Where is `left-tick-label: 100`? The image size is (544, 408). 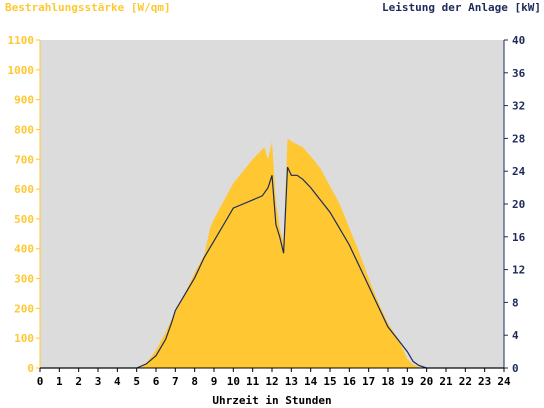
left-tick-label: 100 is located at coordinates (24, 338).